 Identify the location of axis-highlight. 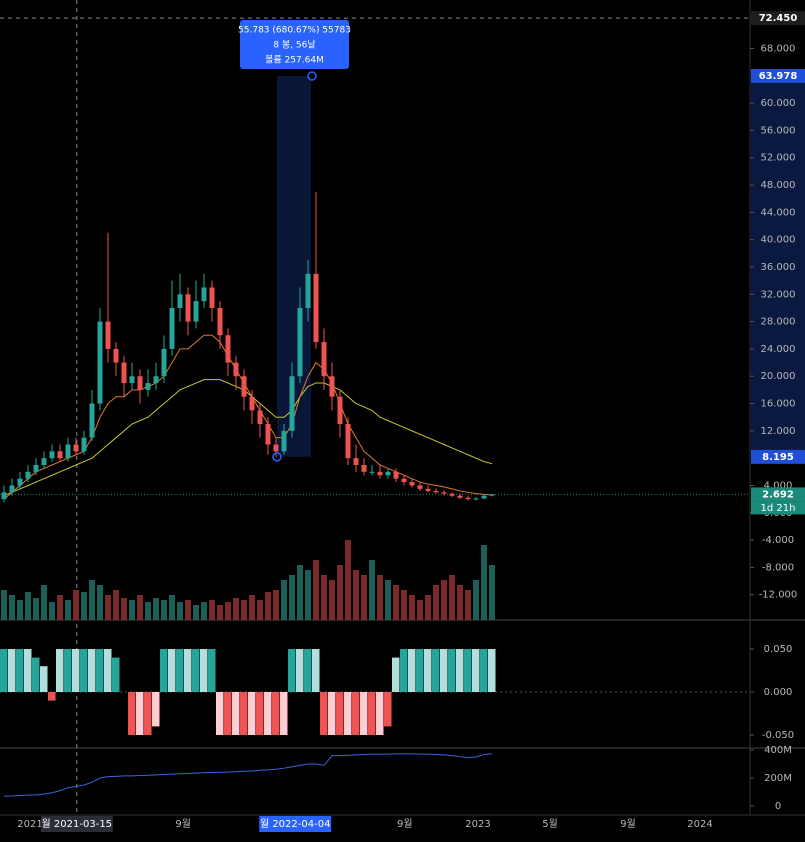
(778, 266).